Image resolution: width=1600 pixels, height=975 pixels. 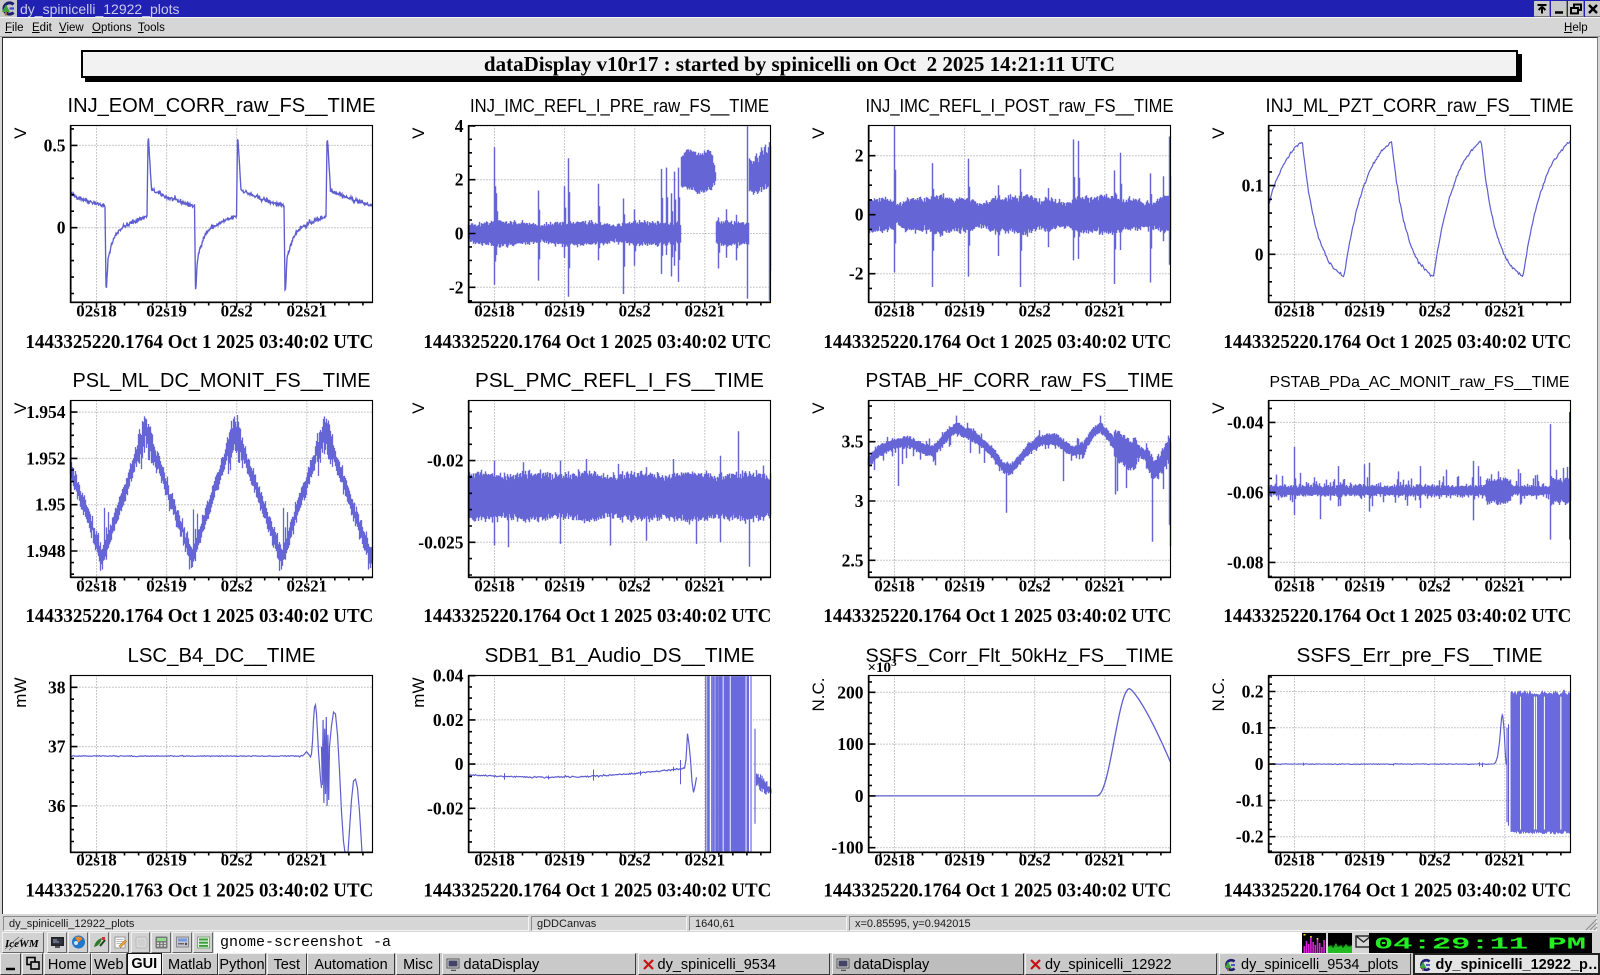 I want to click on svg-text: 3, so click(x=859, y=501).